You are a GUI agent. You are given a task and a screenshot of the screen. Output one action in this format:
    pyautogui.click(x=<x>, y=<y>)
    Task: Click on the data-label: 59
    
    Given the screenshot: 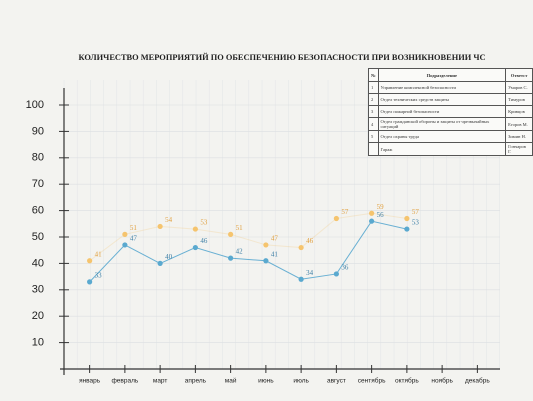 What is the action you would take?
    pyautogui.click(x=381, y=207)
    